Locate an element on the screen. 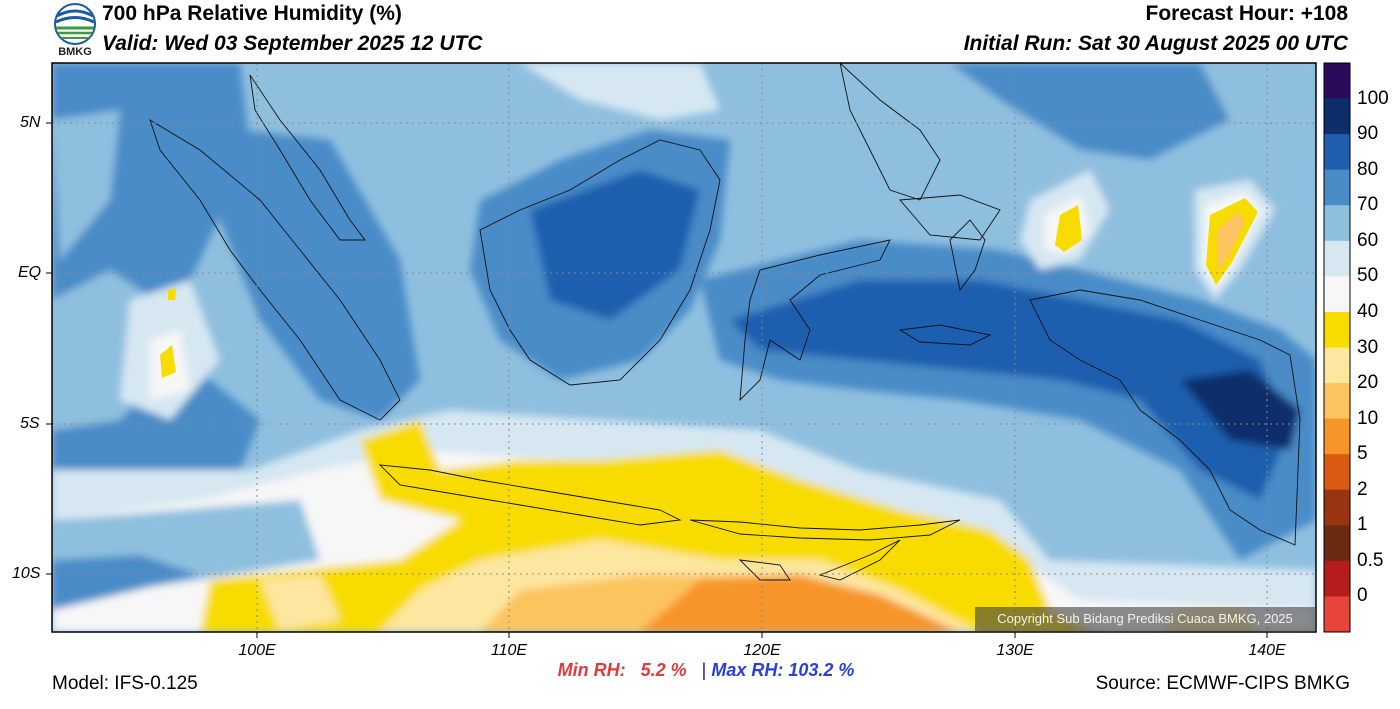 This screenshot has height=709, width=1400. bmkg-logo: BMKG is located at coordinates (75, 31).